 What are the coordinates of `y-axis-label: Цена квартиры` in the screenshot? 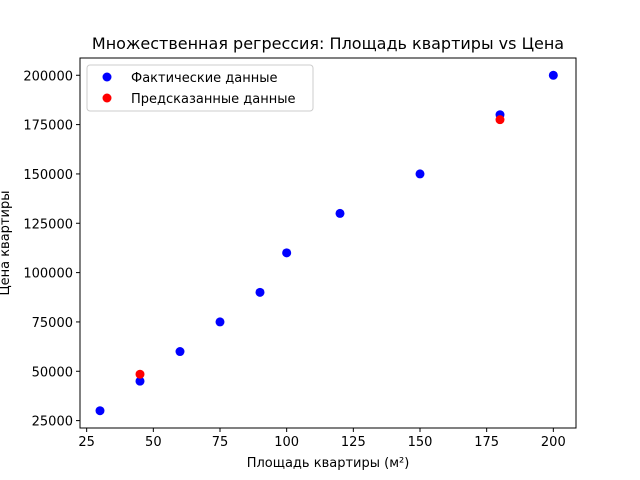 It's located at (6, 243).